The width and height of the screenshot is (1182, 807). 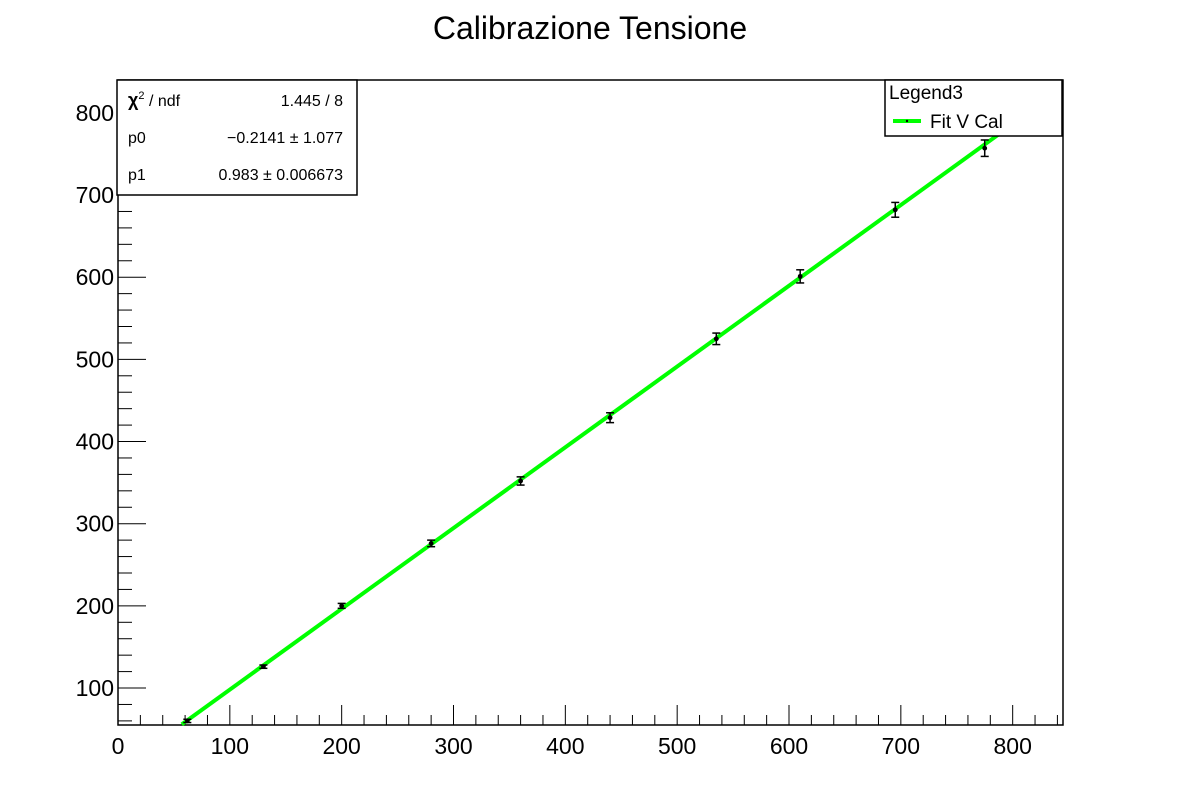 I want to click on legend: Legend3 Fit V Cal, so click(x=973, y=108).